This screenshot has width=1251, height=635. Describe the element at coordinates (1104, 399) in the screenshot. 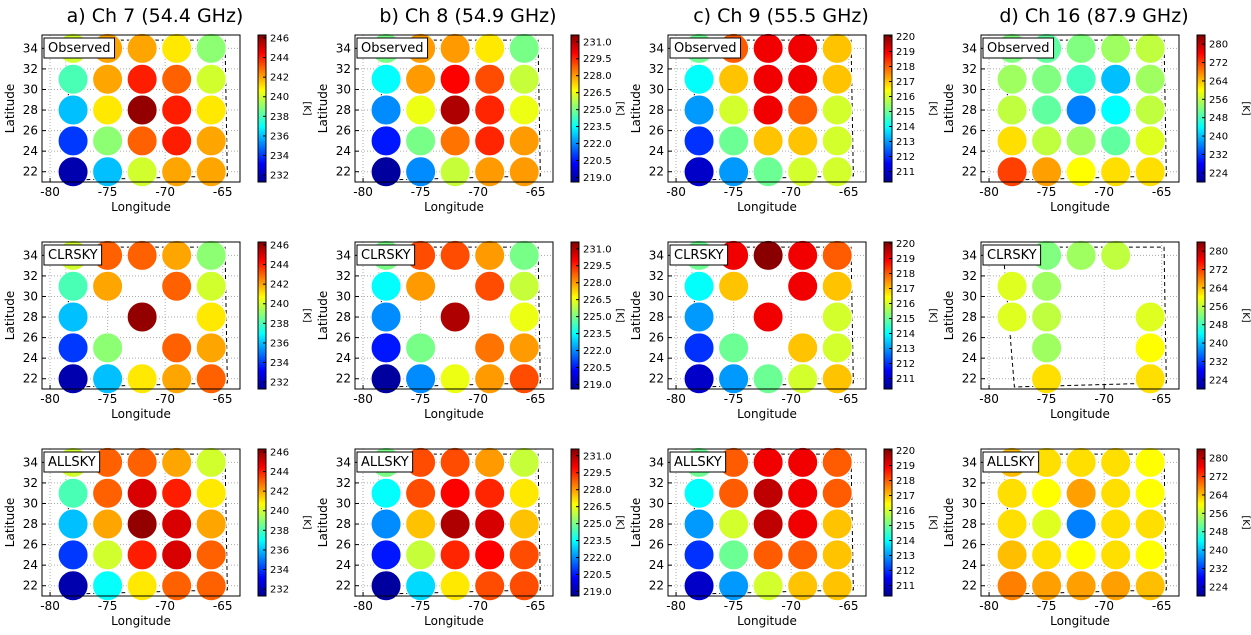

I see `x-tick-label: -70` at that location.